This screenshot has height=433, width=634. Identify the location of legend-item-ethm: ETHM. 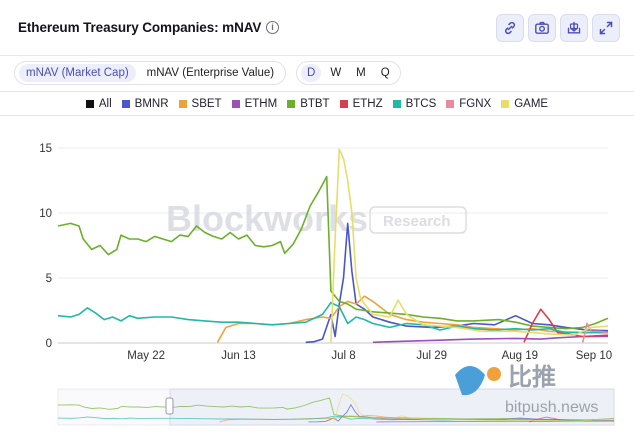
(254, 103).